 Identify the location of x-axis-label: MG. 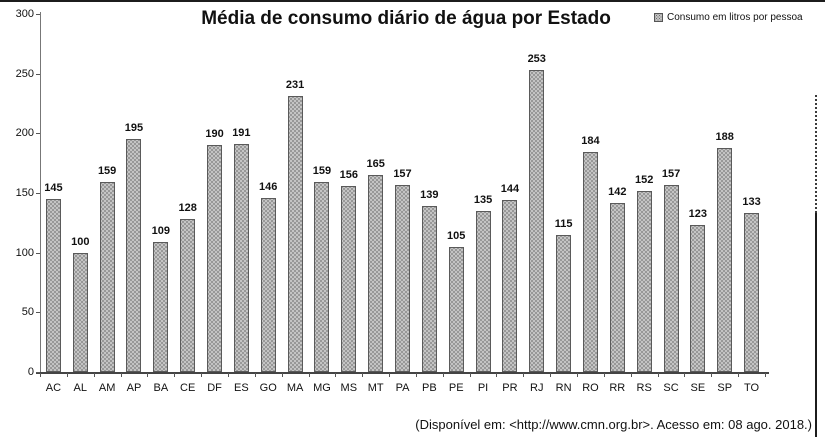
(322, 388).